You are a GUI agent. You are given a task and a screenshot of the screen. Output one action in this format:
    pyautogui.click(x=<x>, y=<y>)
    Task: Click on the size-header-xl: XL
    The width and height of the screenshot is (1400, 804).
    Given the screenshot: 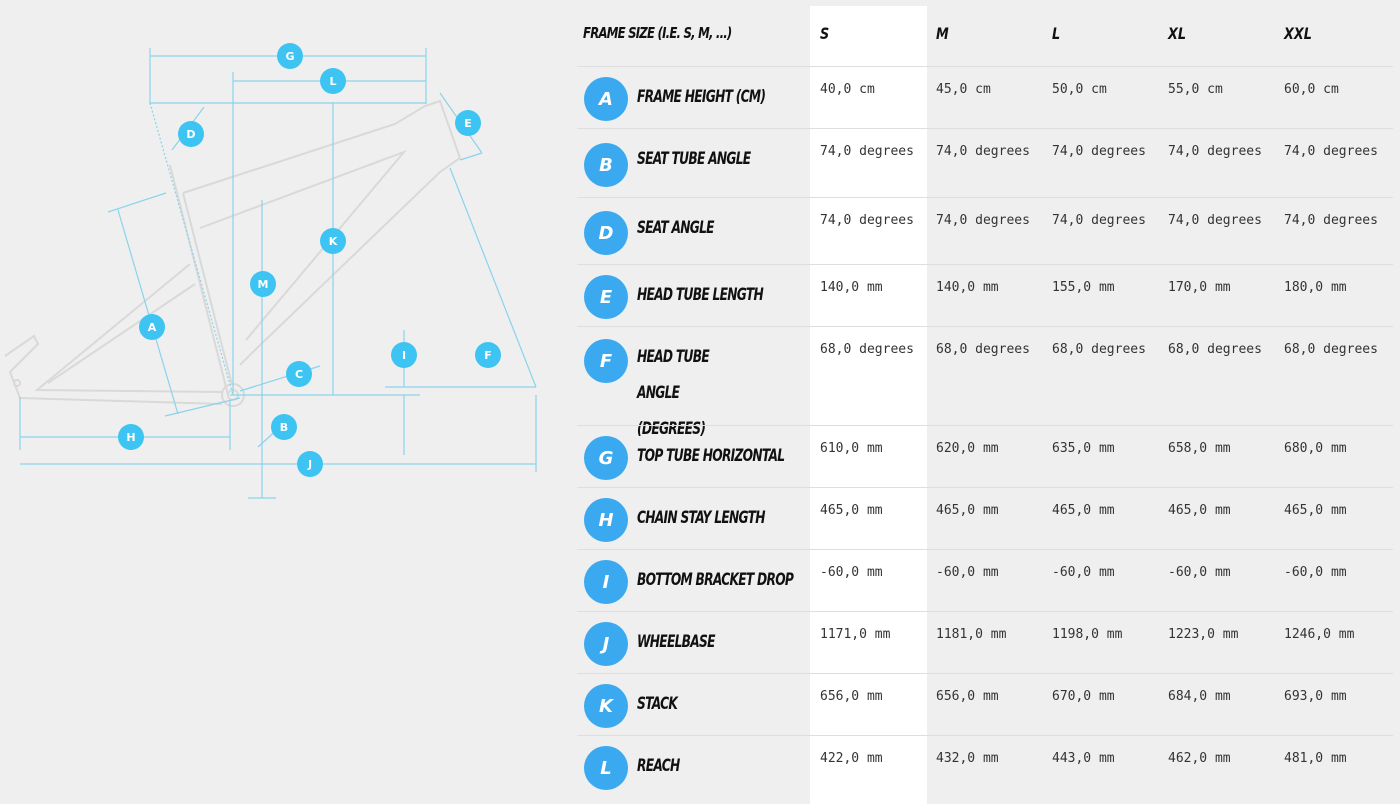 What is the action you would take?
    pyautogui.click(x=1218, y=33)
    